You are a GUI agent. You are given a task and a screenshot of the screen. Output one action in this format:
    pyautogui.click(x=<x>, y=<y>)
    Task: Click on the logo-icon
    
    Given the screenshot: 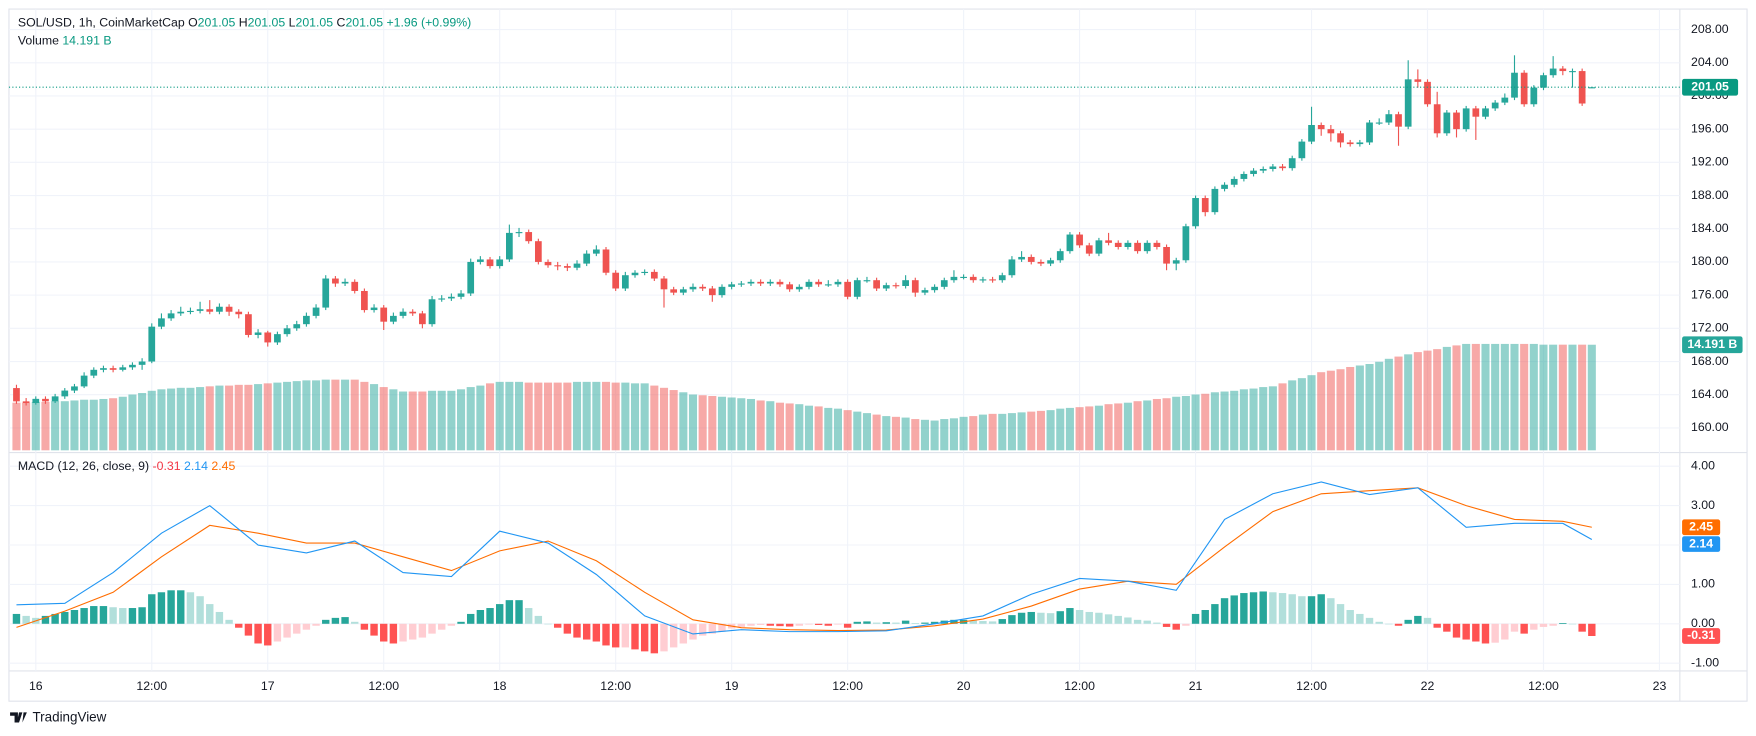 What is the action you would take?
    pyautogui.click(x=18, y=717)
    